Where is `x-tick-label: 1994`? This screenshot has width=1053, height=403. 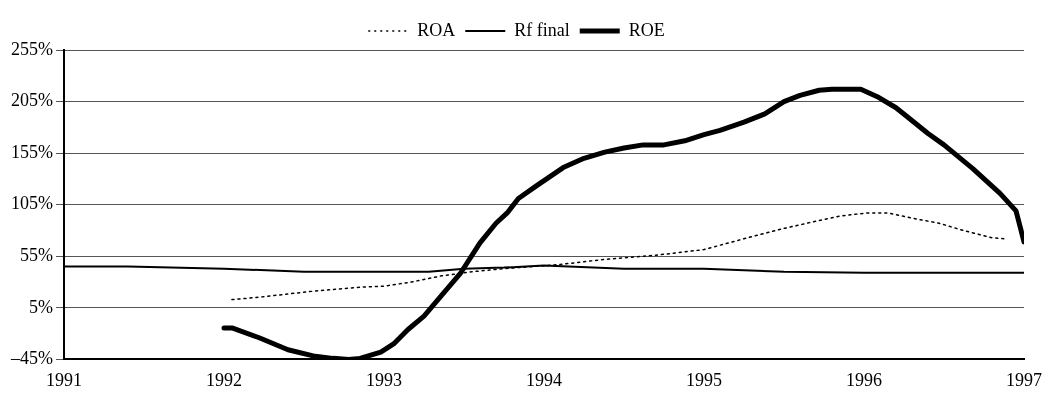
x-tick-label: 1994 is located at coordinates (544, 379).